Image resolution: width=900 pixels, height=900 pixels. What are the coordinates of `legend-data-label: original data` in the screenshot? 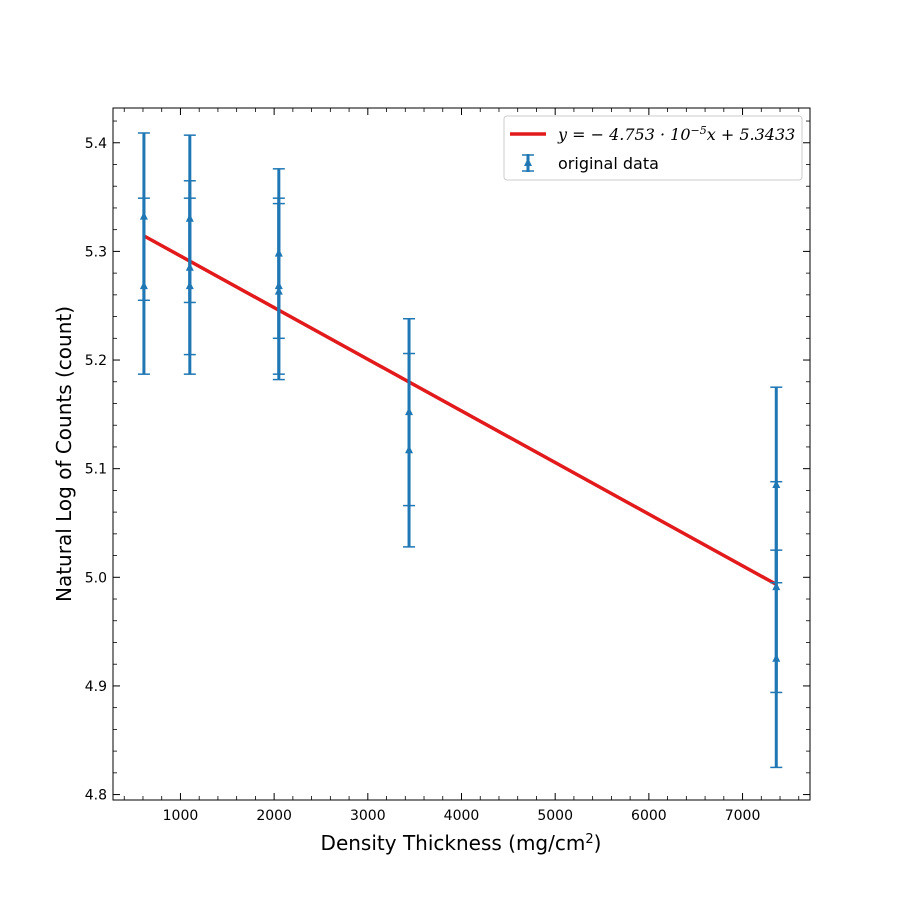 It's located at (608, 163).